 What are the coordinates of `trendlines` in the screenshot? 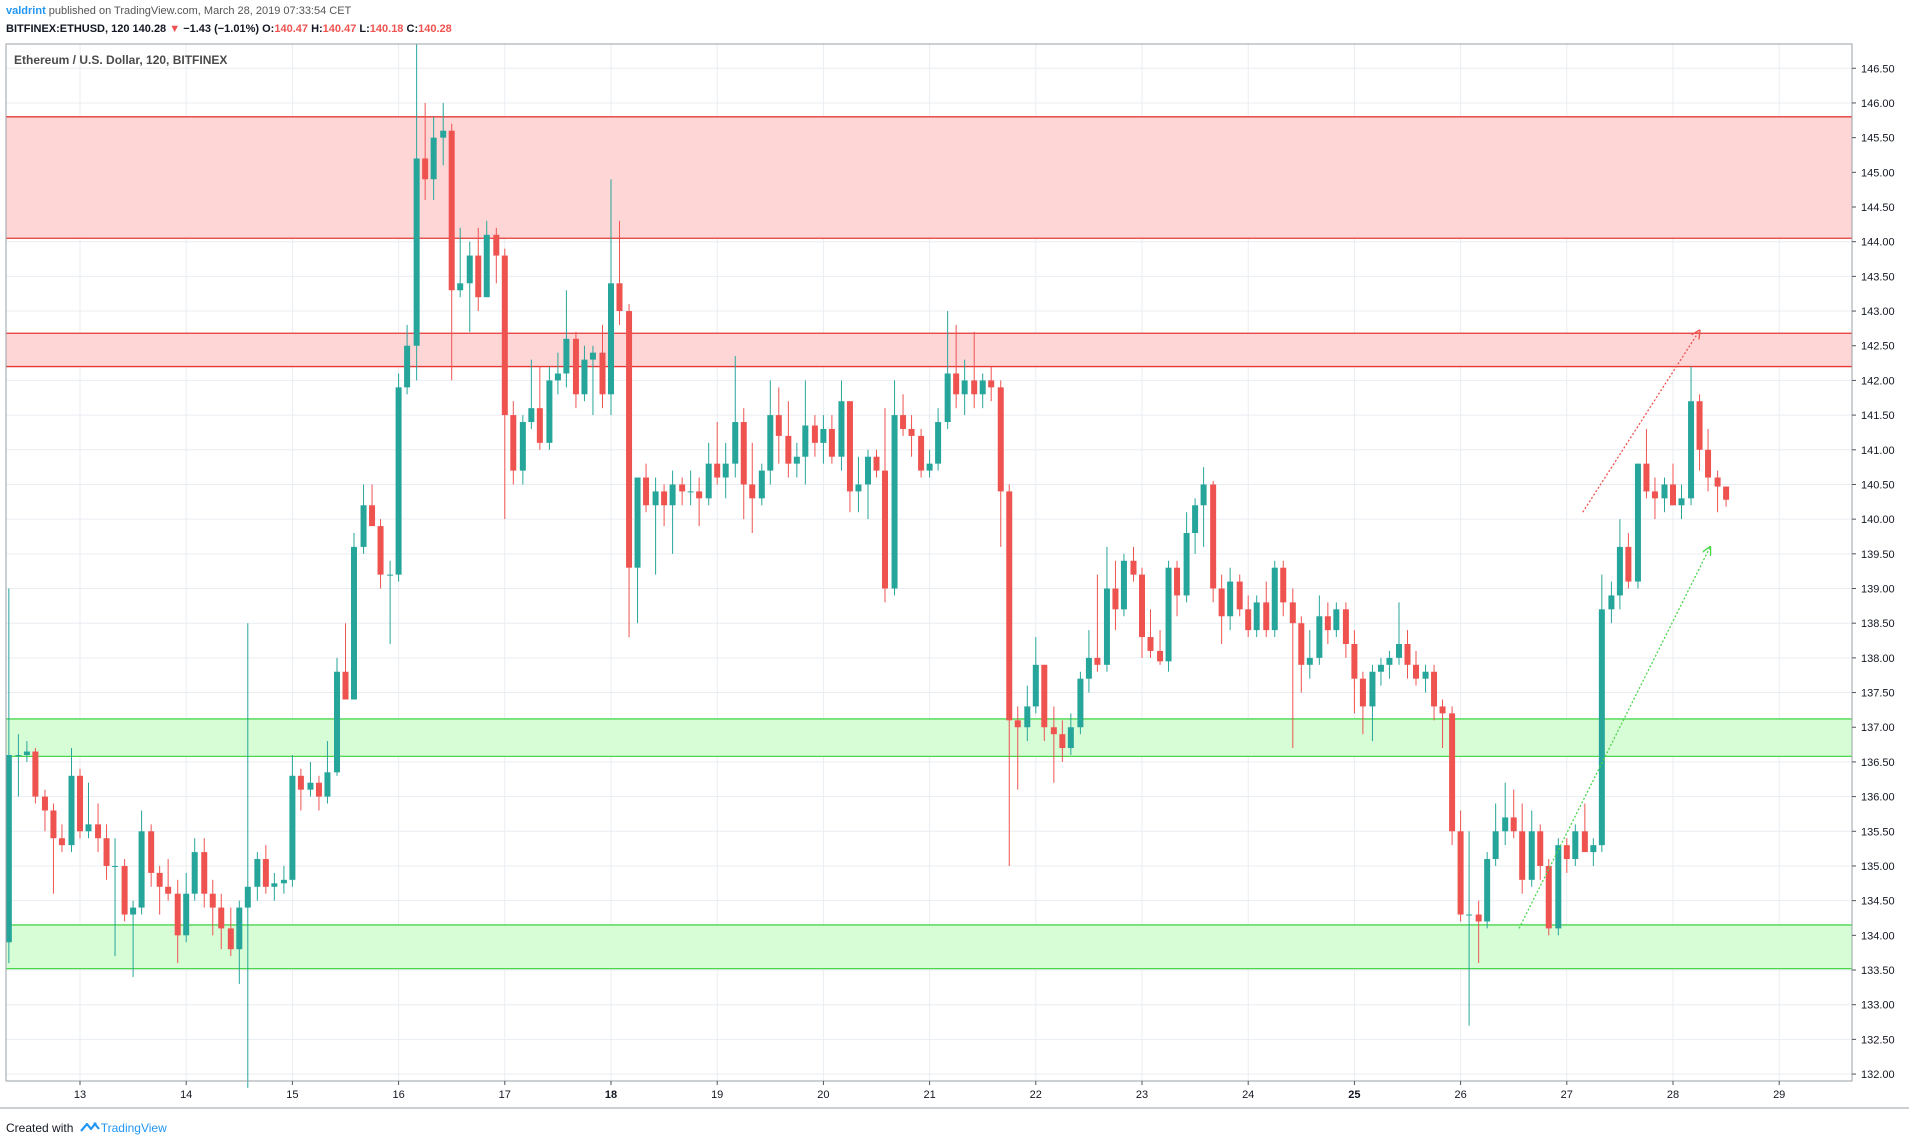 It's located at (1614, 629).